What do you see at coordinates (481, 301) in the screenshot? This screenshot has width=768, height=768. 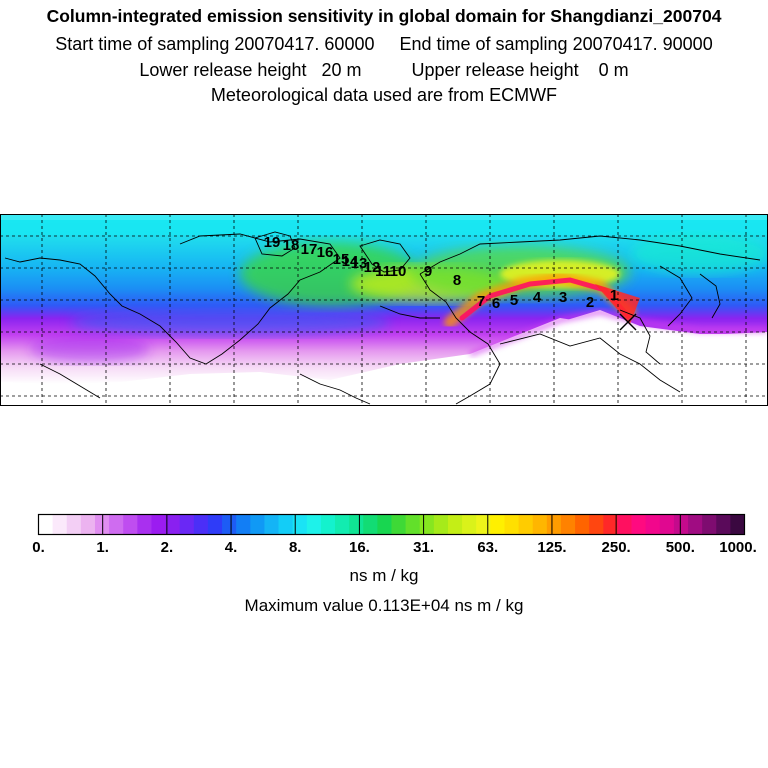 I see `trajectory-label: 7` at bounding box center [481, 301].